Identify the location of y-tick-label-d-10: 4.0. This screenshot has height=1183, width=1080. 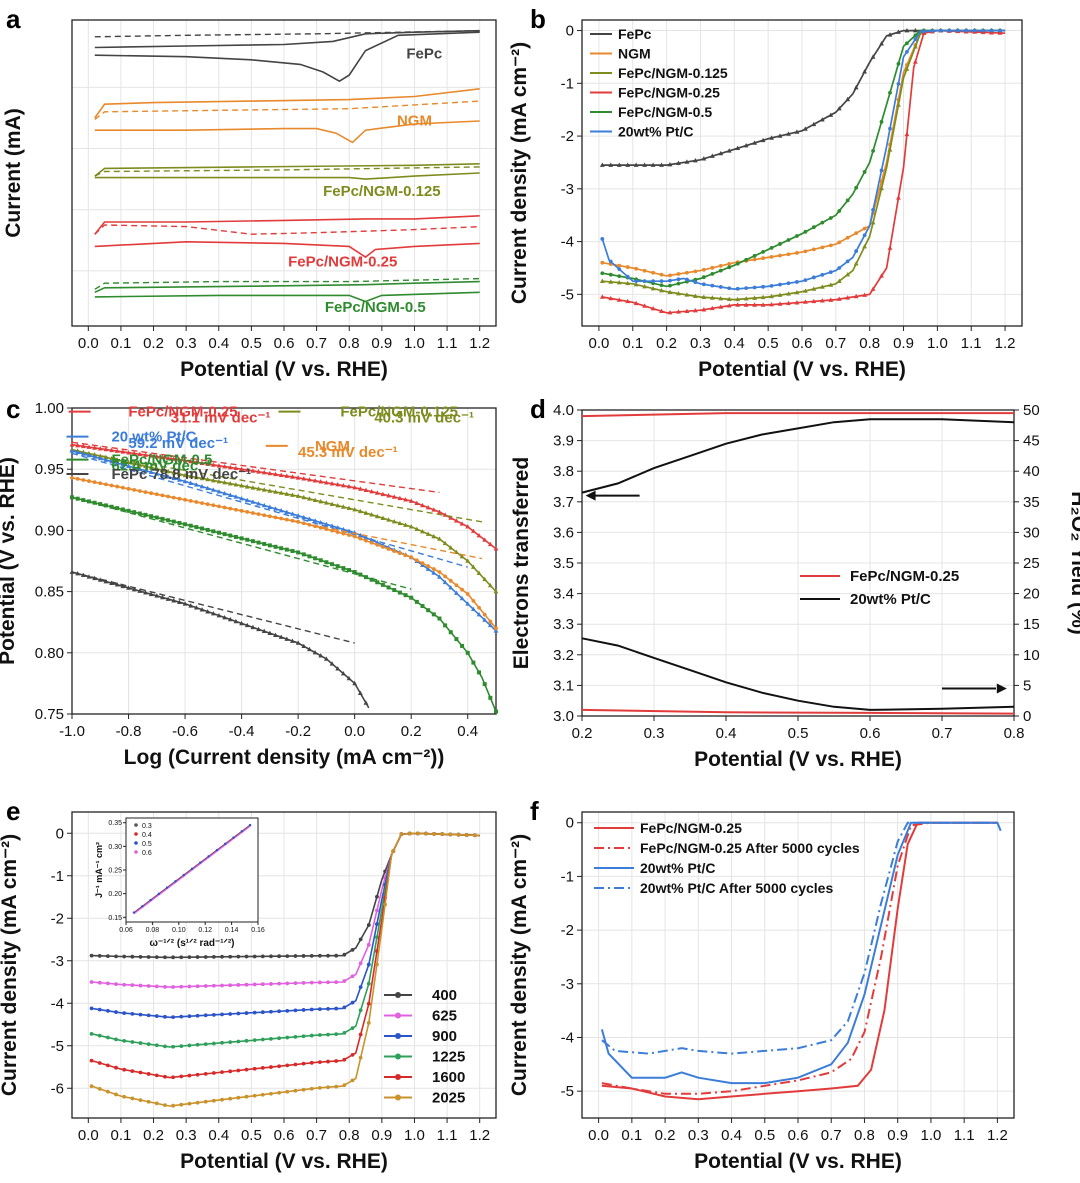
(563, 410).